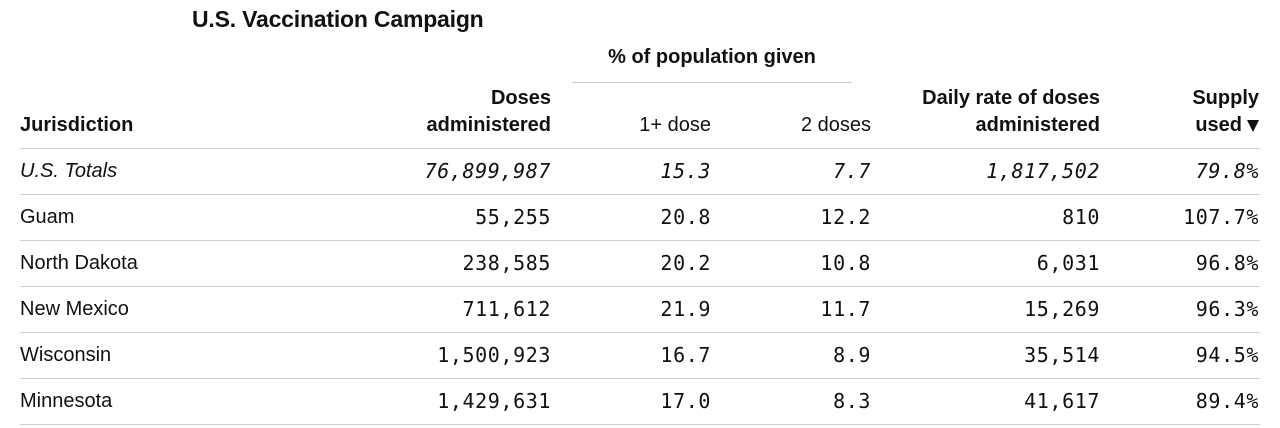  What do you see at coordinates (1227, 355) in the screenshot?
I see `cell-supply-used: 94.5%` at bounding box center [1227, 355].